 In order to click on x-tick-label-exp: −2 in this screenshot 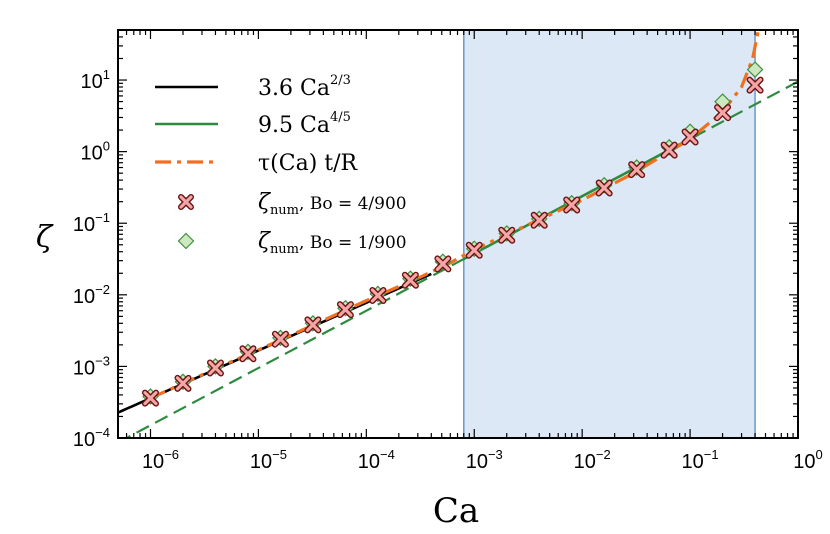, I will do `click(603, 454)`.